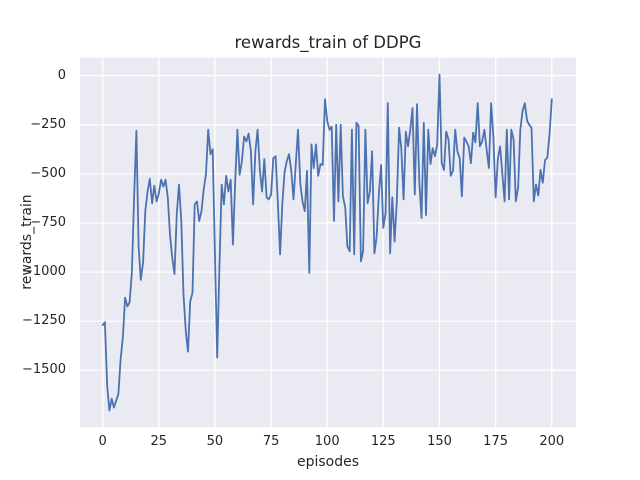 The image size is (640, 480). I want to click on x-tick-label-75: 75, so click(271, 441).